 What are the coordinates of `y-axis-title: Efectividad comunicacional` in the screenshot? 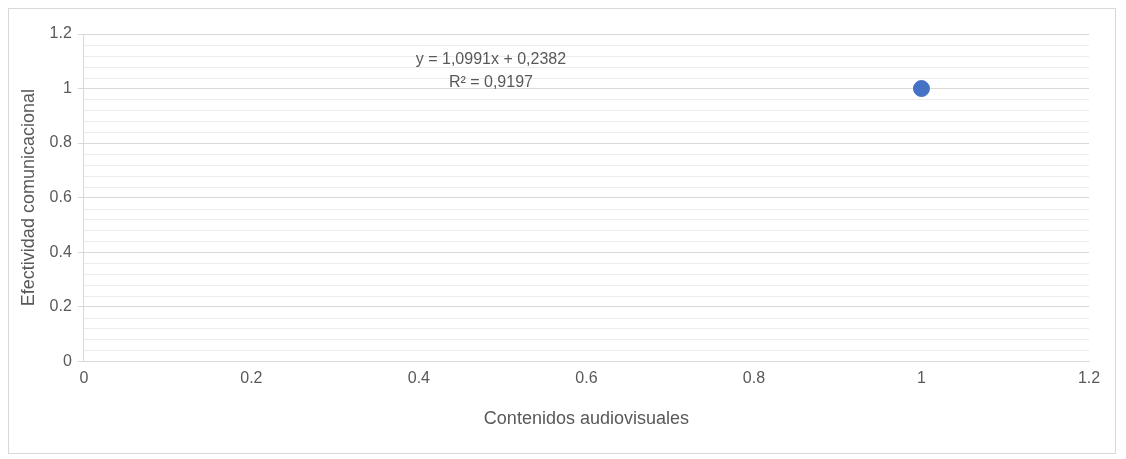 It's located at (27, 198).